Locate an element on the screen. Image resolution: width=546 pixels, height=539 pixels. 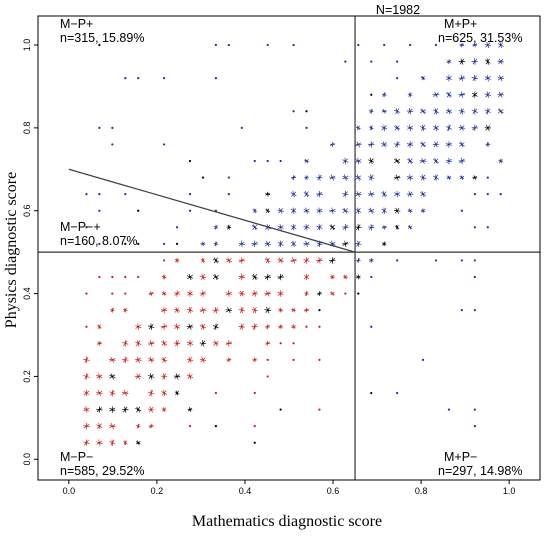
y-tick-label: 1.0 is located at coordinates (27, 45).